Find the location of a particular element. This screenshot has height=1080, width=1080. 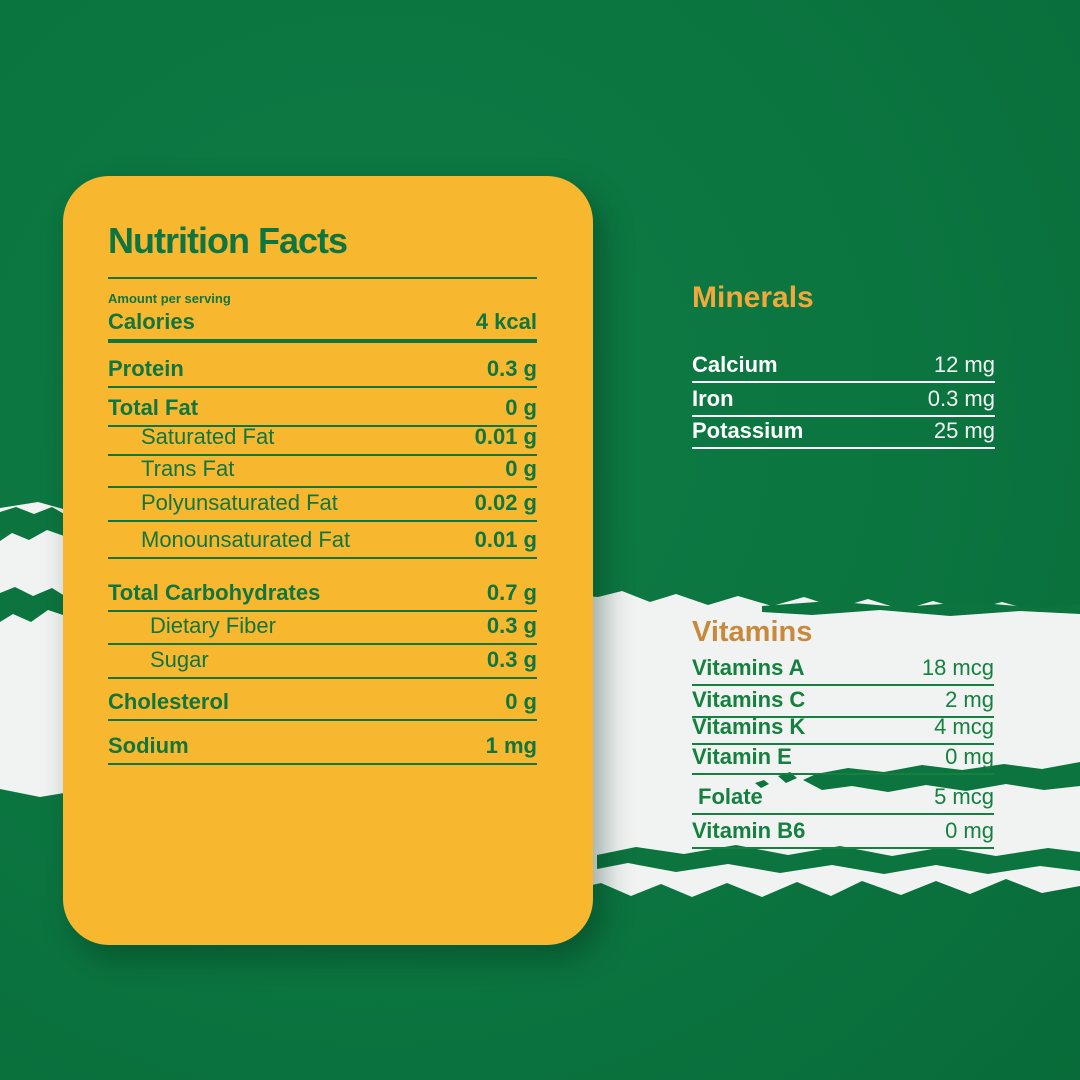

row-value: 0.02 g is located at coordinates (505, 502).